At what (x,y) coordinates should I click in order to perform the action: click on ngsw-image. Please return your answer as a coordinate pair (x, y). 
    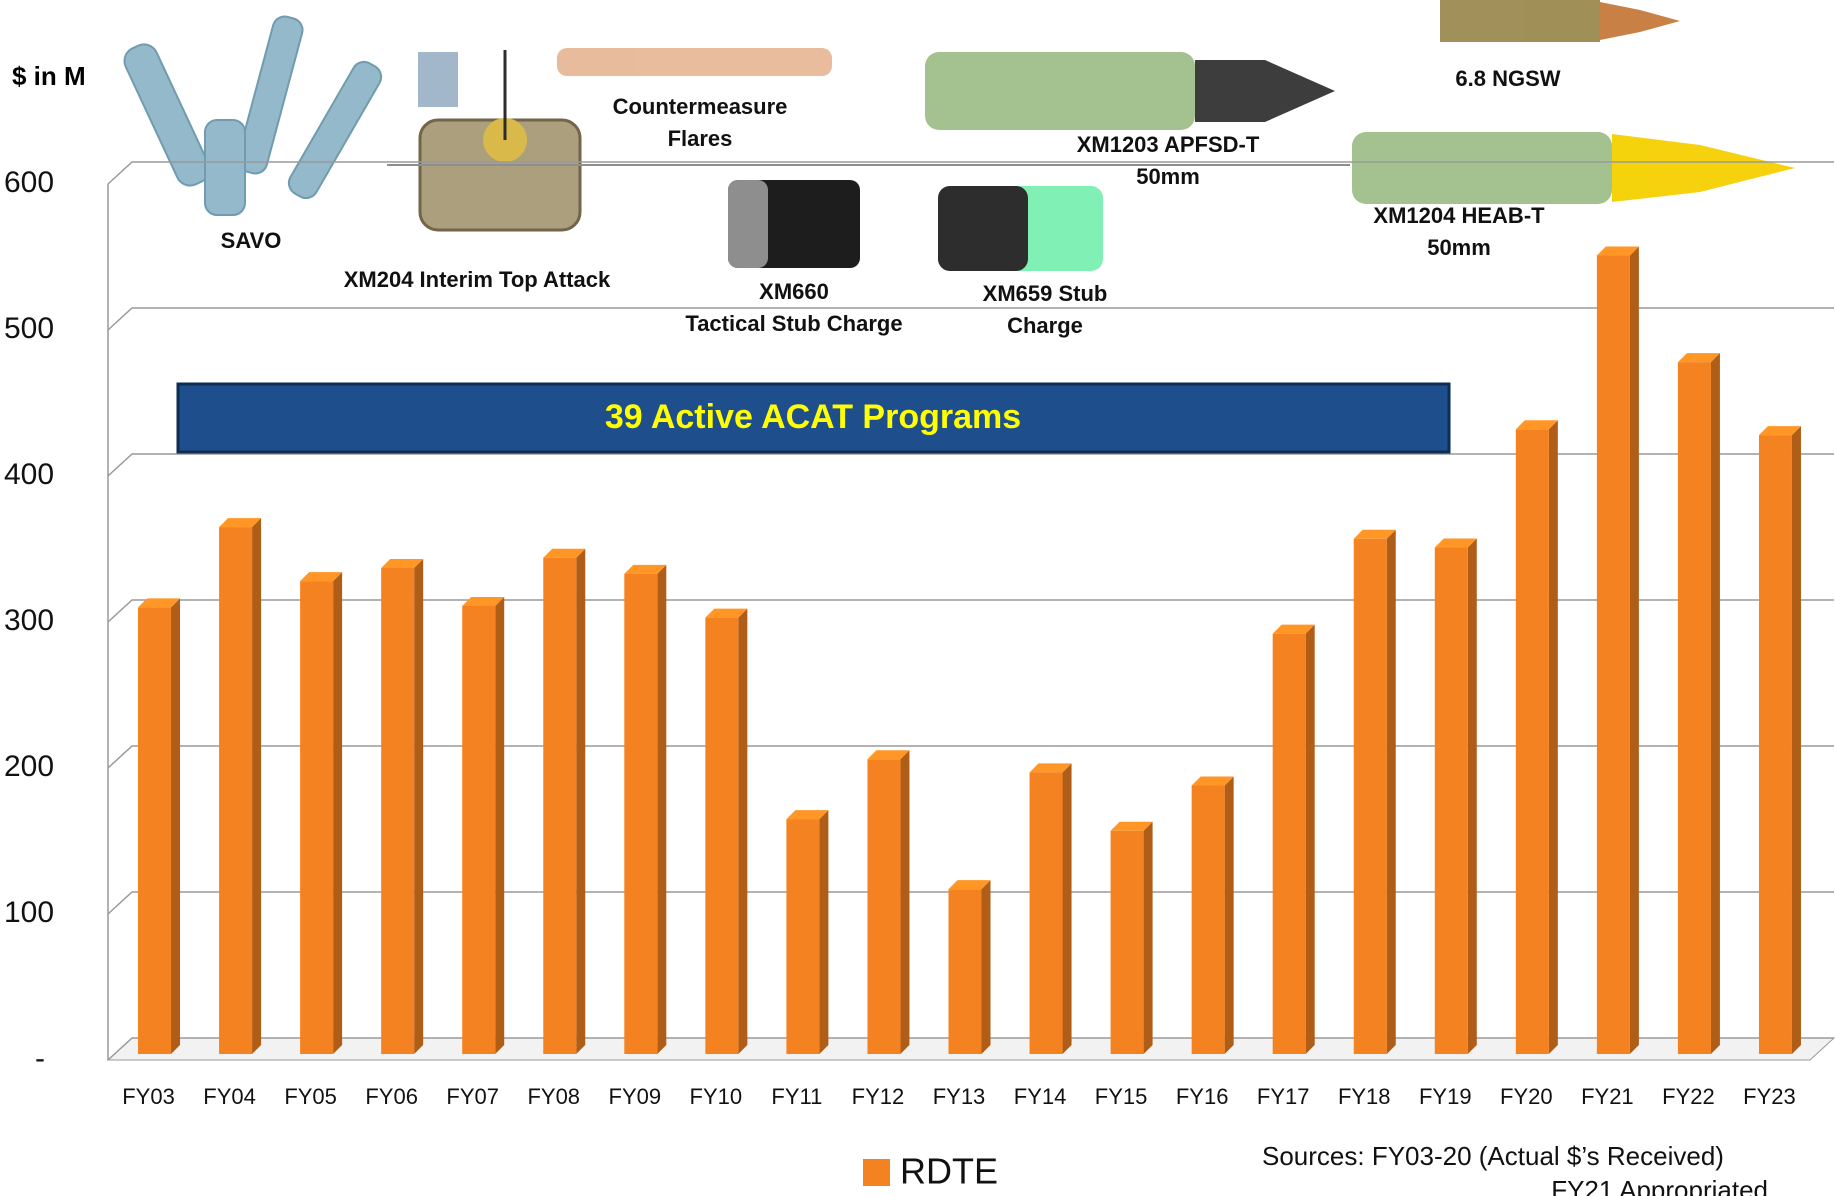
    Looking at the image, I should click on (1520, 21).